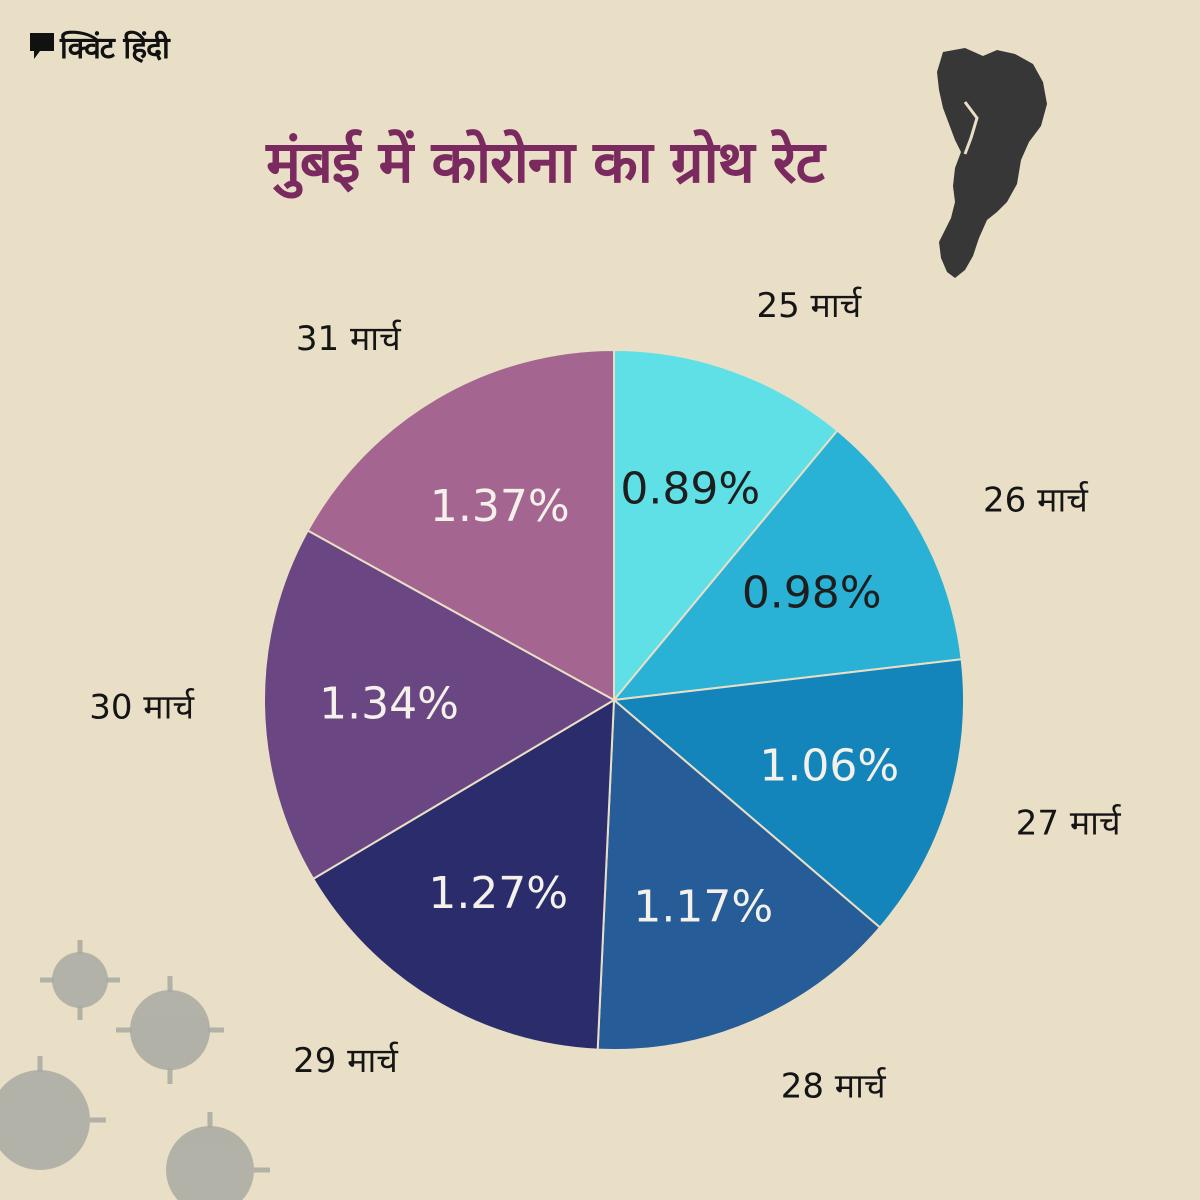 The height and width of the screenshot is (1200, 1200). I want to click on speech-bubble-logo-icon, so click(42, 45).